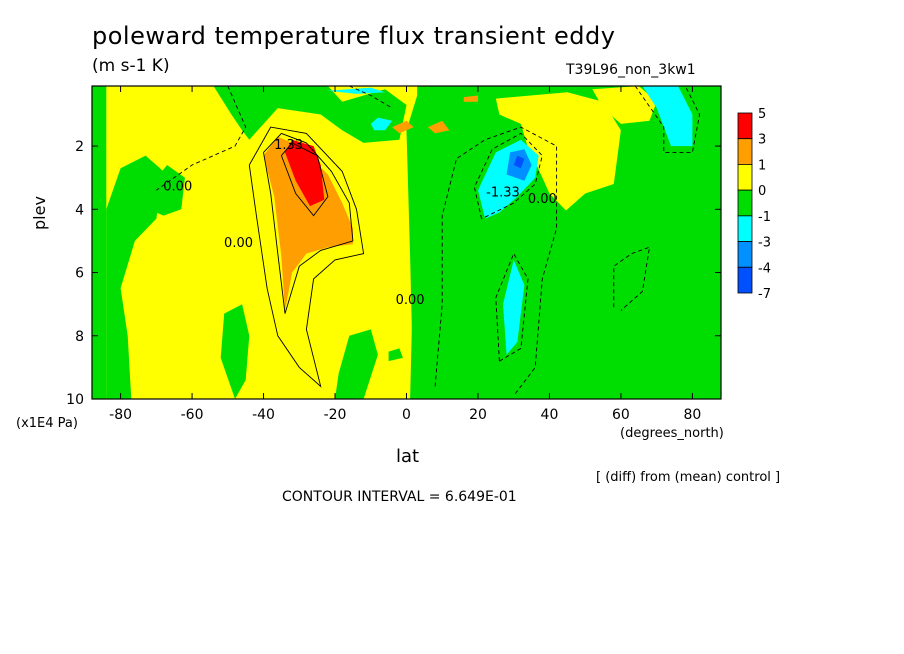 This screenshot has width=904, height=654. What do you see at coordinates (410, 300) in the screenshot?
I see `contour-label-4: 0.00` at bounding box center [410, 300].